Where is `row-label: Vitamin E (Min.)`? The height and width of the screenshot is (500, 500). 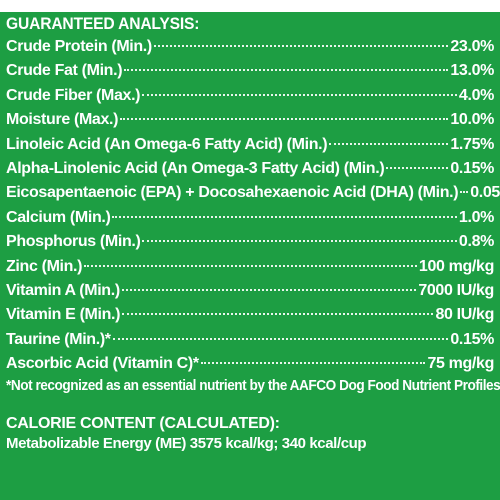 row-label: Vitamin E (Min.) is located at coordinates (63, 315).